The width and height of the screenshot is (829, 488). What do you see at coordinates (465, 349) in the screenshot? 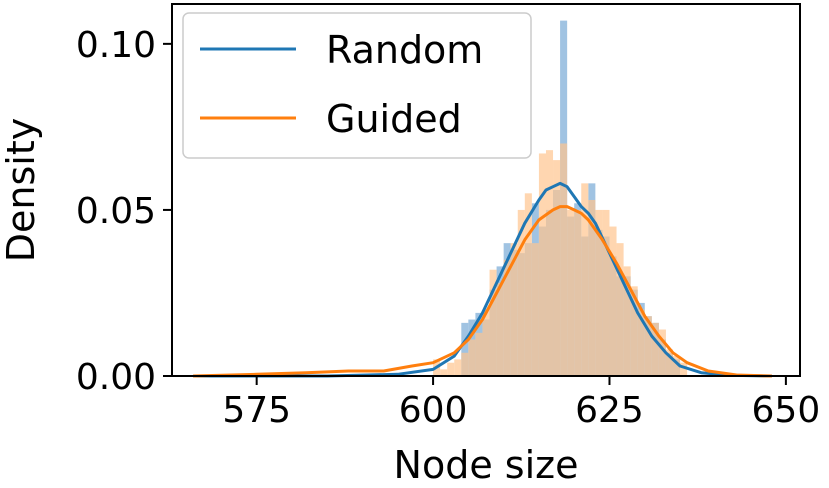
I see `hist-bar-random` at bounding box center [465, 349].